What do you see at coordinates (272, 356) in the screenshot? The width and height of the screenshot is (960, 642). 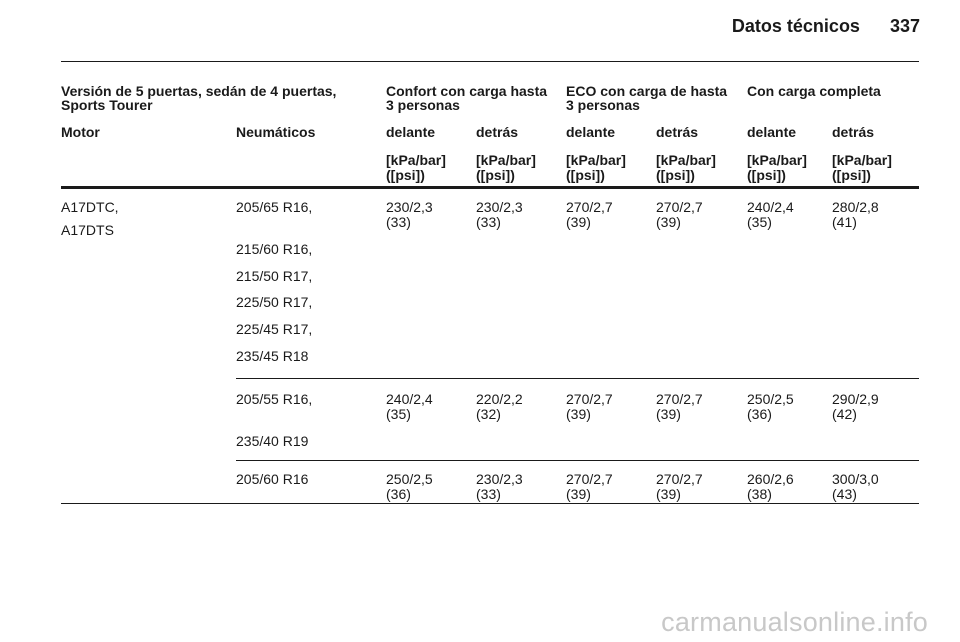 I see `tire-size: 235/45 R18` at bounding box center [272, 356].